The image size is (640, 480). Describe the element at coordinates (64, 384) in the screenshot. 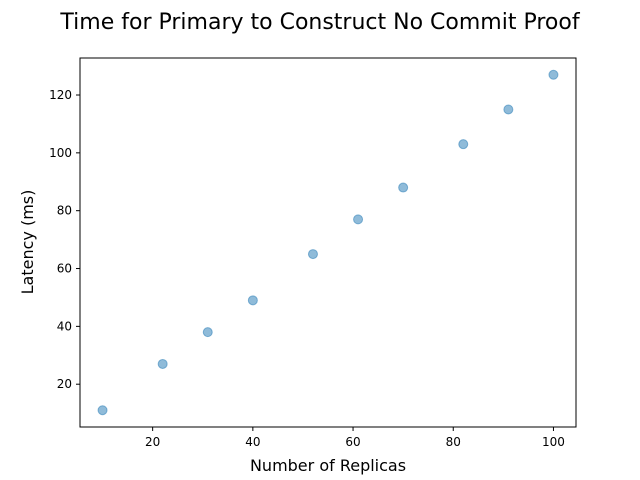

I see `y-tick-label: 20` at that location.